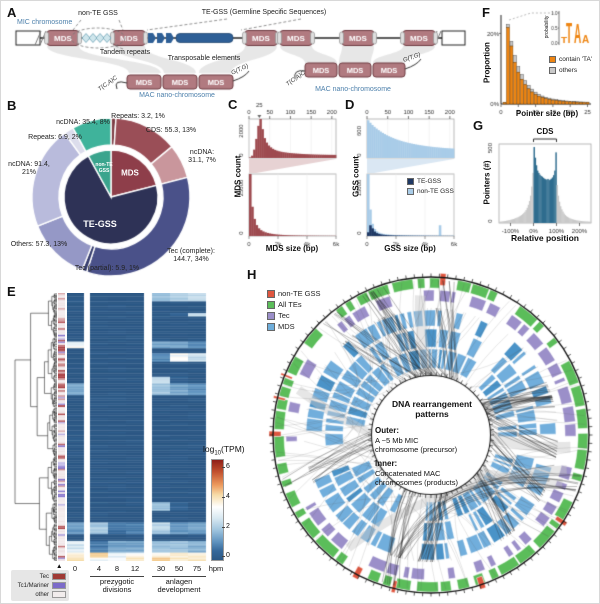 Image resolution: width=600 pixels, height=604 pixels. What do you see at coordinates (387, 431) in the screenshot?
I see `circos-outer-head: Outer:` at bounding box center [387, 431].